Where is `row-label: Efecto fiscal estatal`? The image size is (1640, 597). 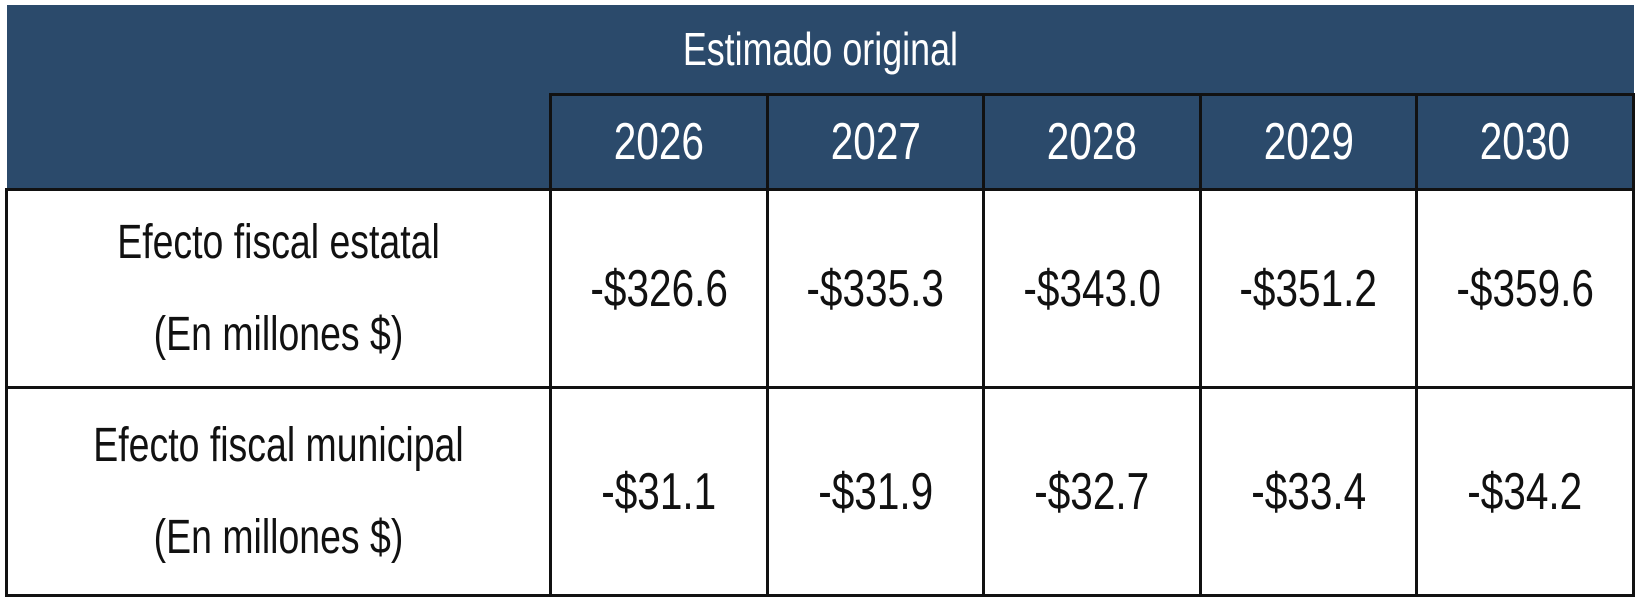
row-label: Efecto fiscal estatal is located at coordinates (278, 242).